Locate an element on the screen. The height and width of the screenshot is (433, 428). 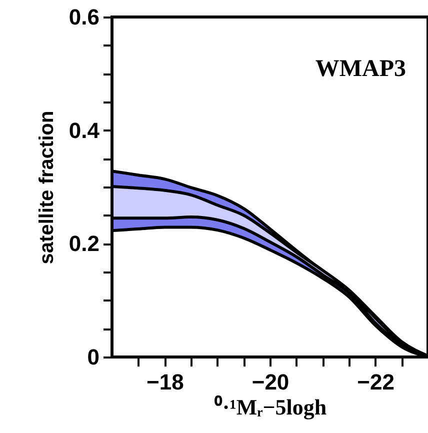
x-tick-label: −22 is located at coordinates (375, 382).